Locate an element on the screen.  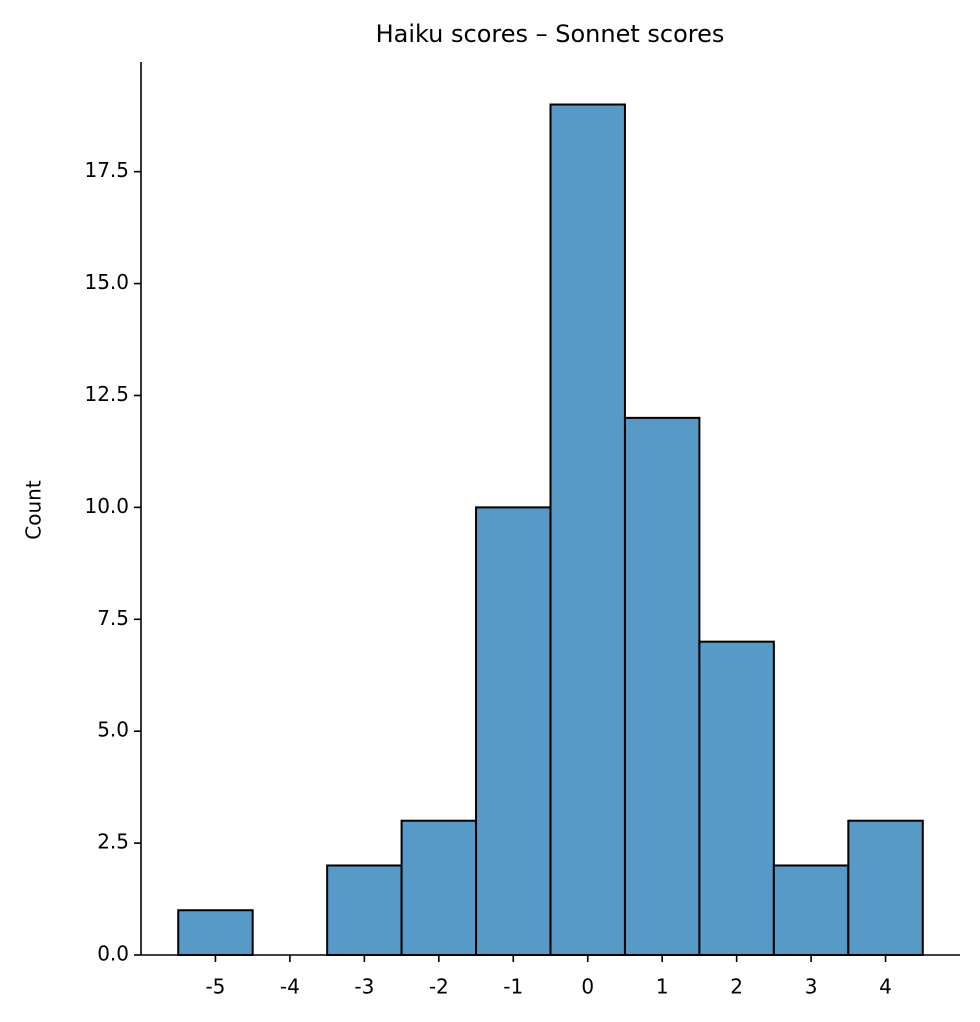
y-axis-label: Count is located at coordinates (34, 510).